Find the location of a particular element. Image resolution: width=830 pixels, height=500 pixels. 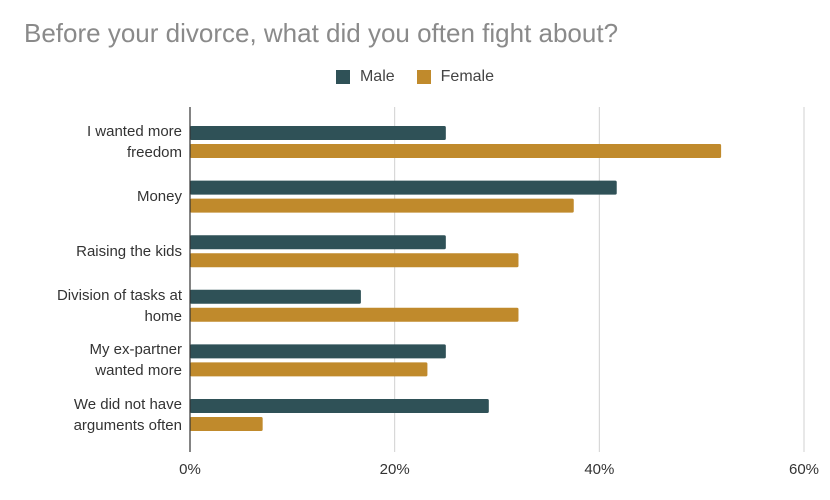

x-tick-label: 20% is located at coordinates (394, 469).